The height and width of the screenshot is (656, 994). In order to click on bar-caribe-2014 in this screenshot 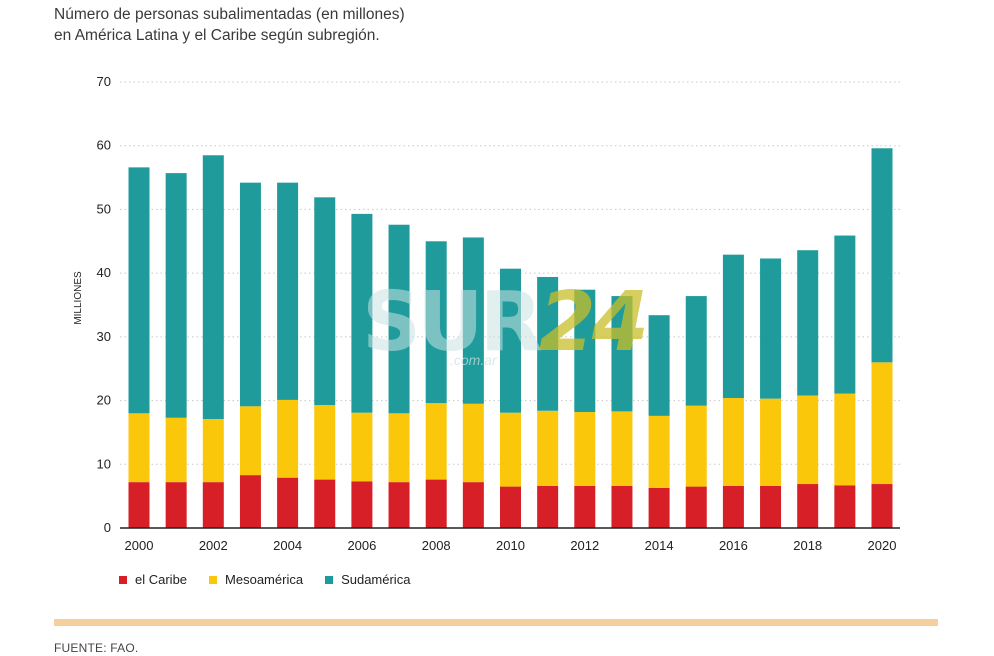, I will do `click(659, 507)`.